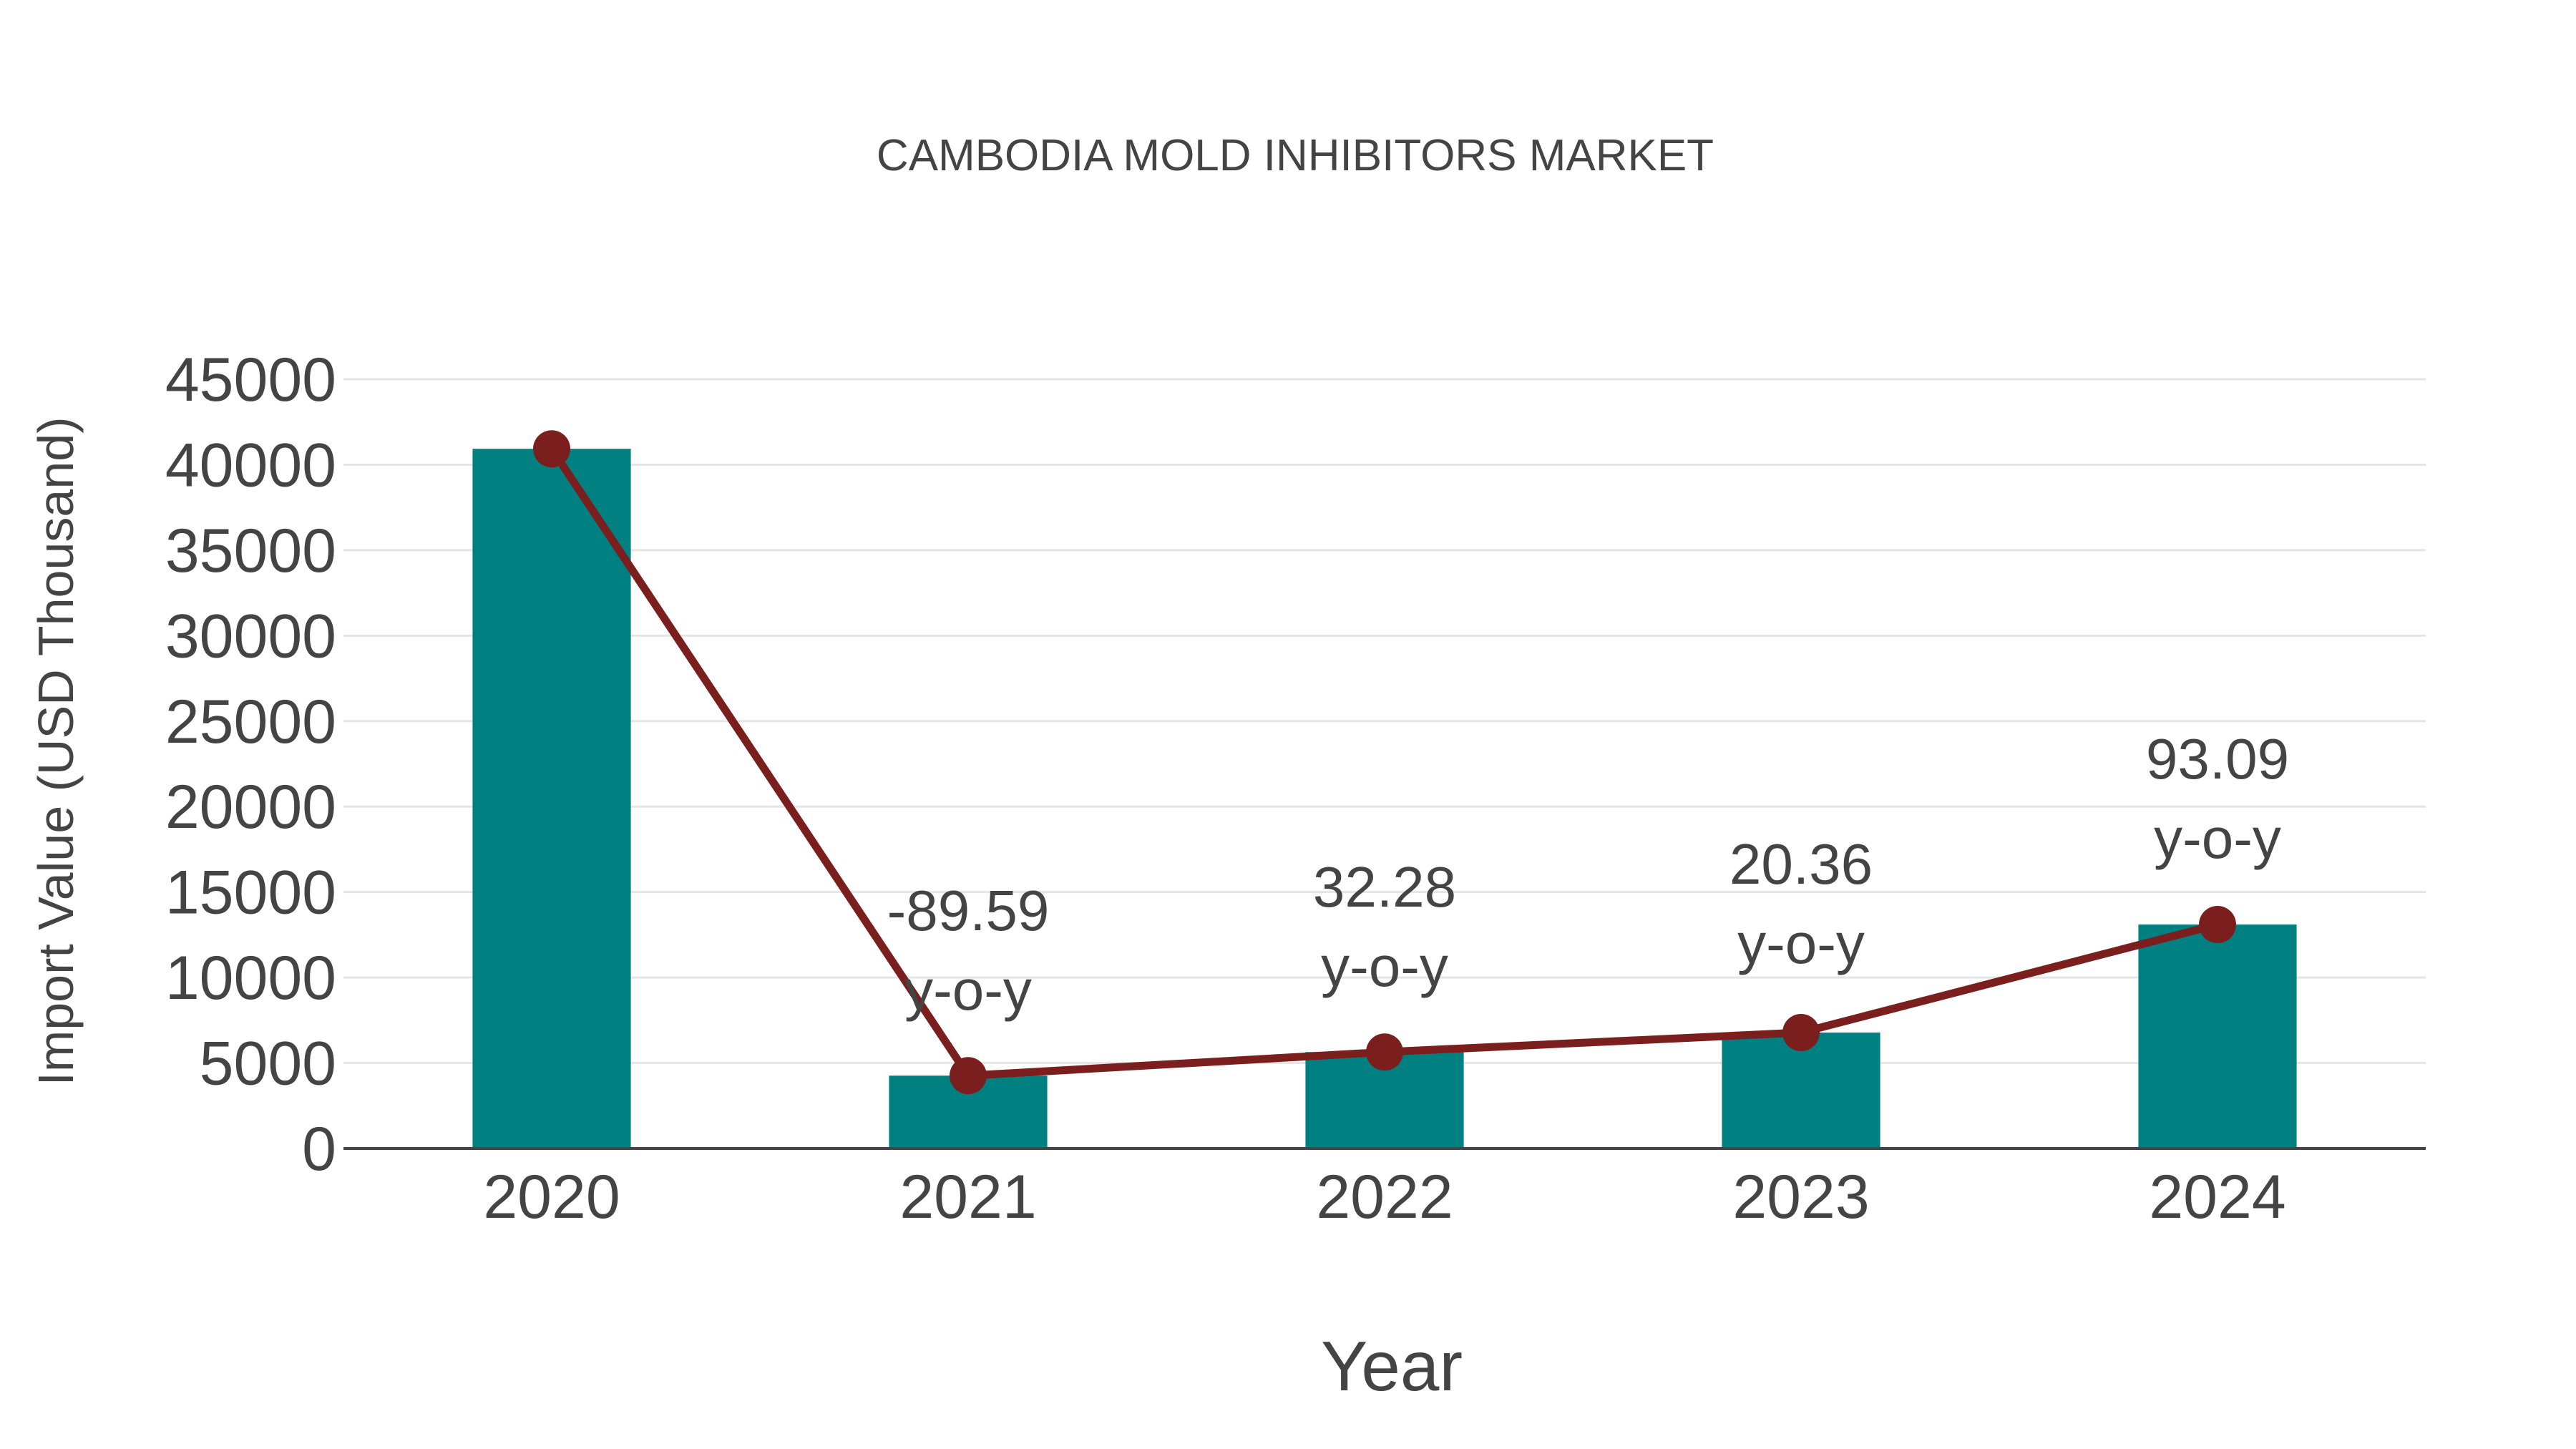 Image resolution: width=2576 pixels, height=1449 pixels. What do you see at coordinates (56, 750) in the screenshot?
I see `y-axis-title: Import Value (USD Thousand)` at bounding box center [56, 750].